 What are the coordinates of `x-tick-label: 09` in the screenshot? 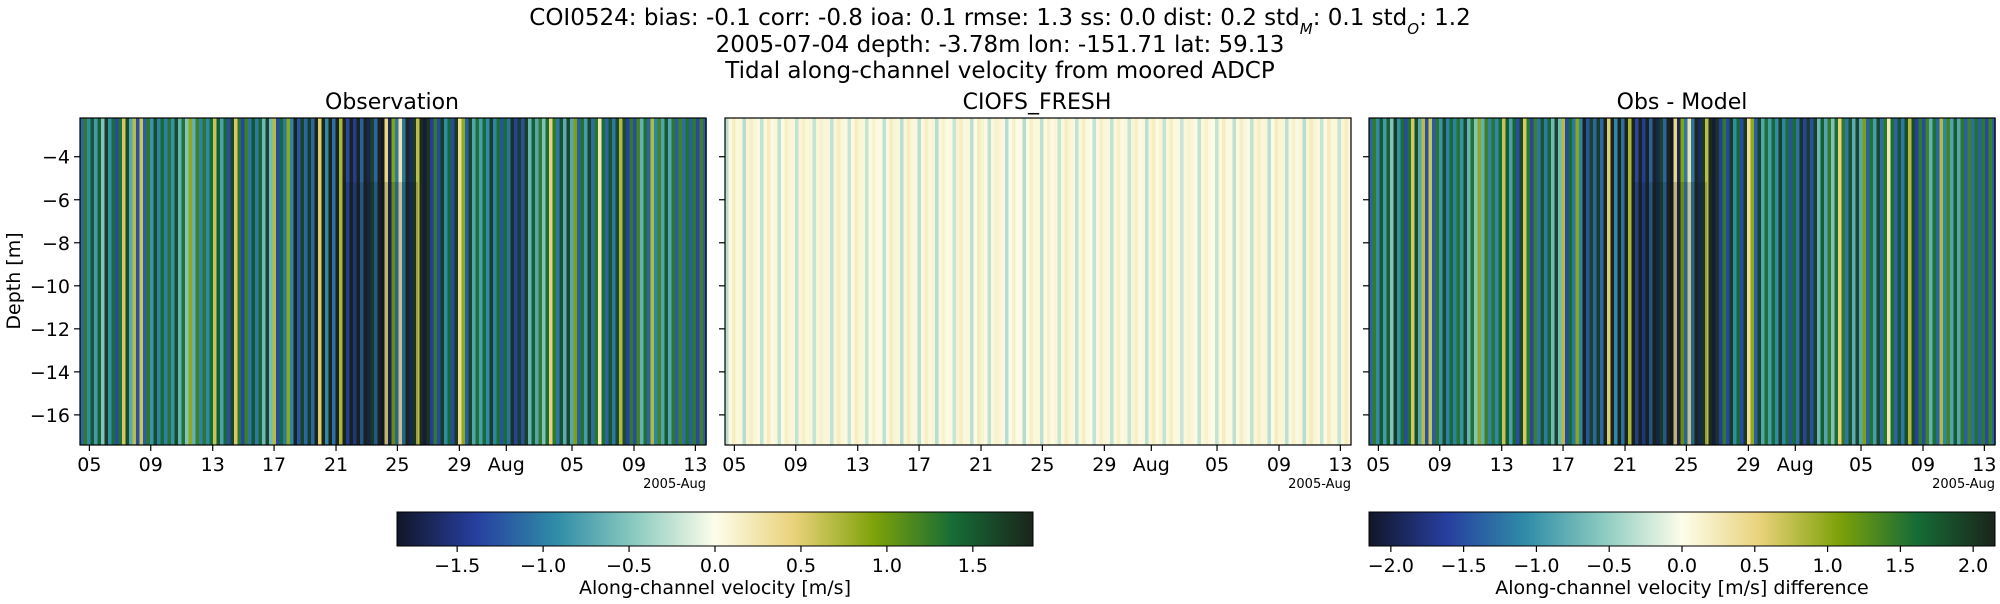 It's located at (1440, 465).